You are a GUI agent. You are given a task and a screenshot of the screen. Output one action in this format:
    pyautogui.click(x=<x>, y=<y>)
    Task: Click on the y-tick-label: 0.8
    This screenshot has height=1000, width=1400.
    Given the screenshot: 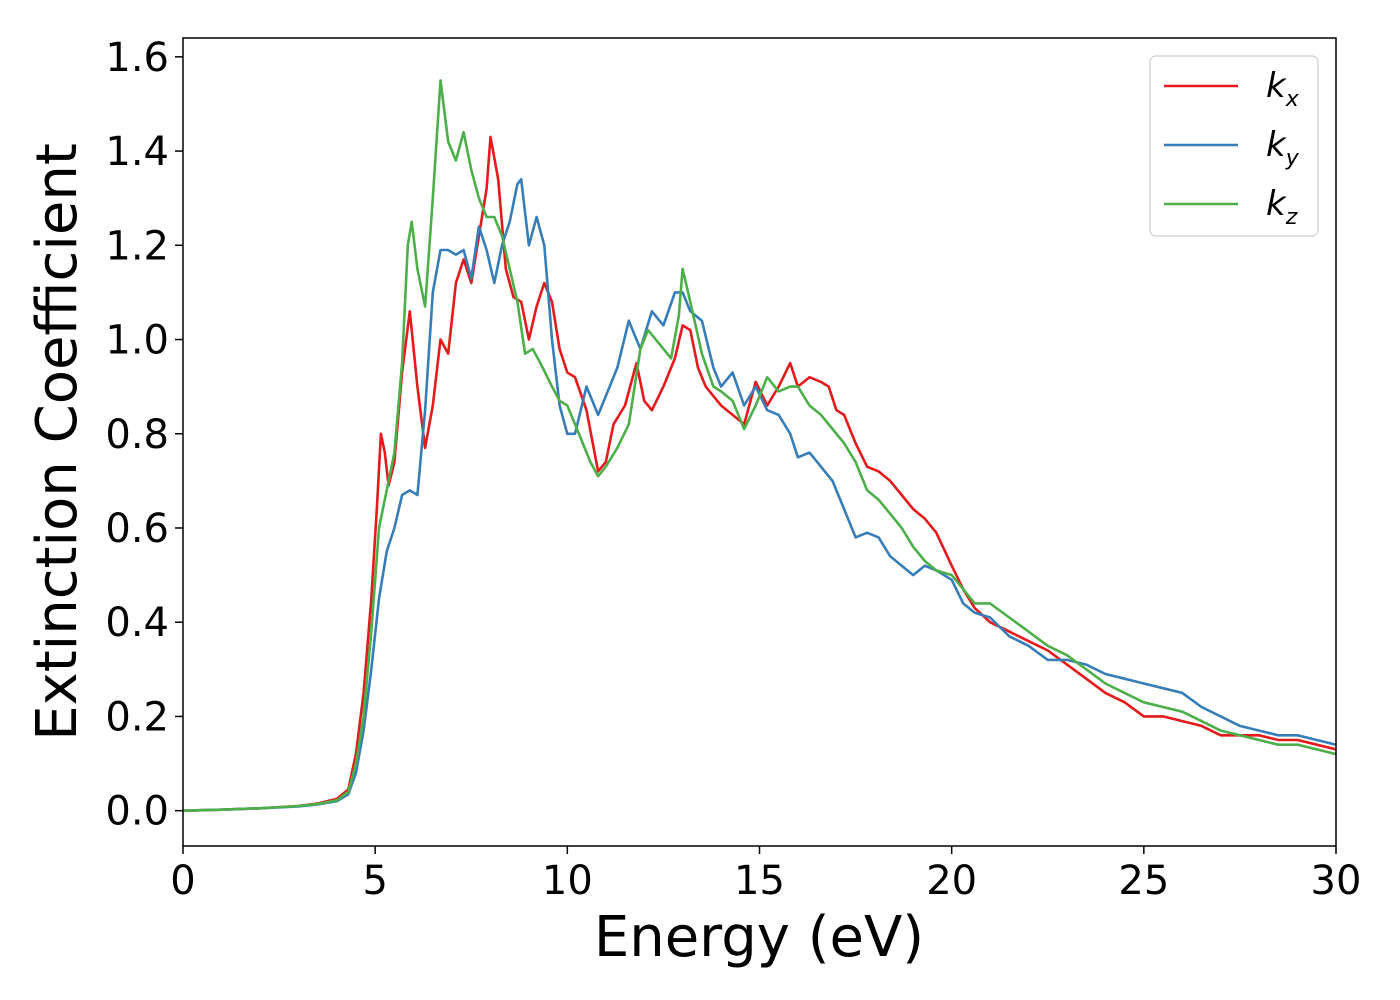 What is the action you would take?
    pyautogui.click(x=137, y=435)
    